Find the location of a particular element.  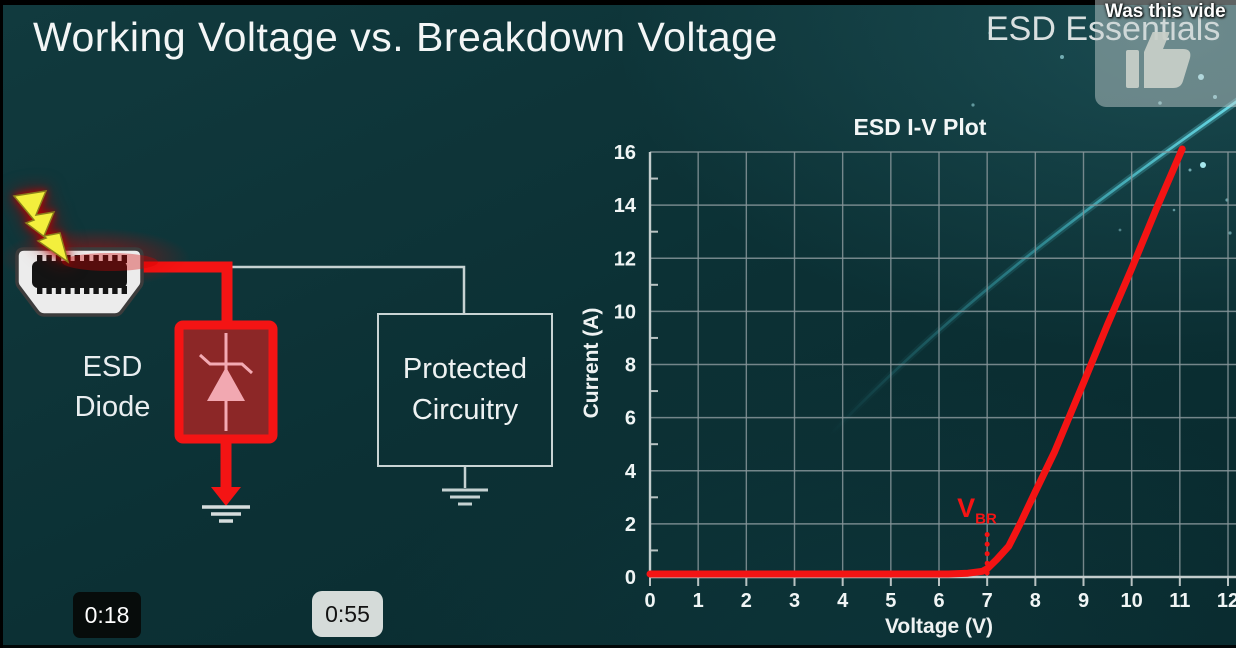

esd-diode-label-line2: Diode is located at coordinates (112, 407).